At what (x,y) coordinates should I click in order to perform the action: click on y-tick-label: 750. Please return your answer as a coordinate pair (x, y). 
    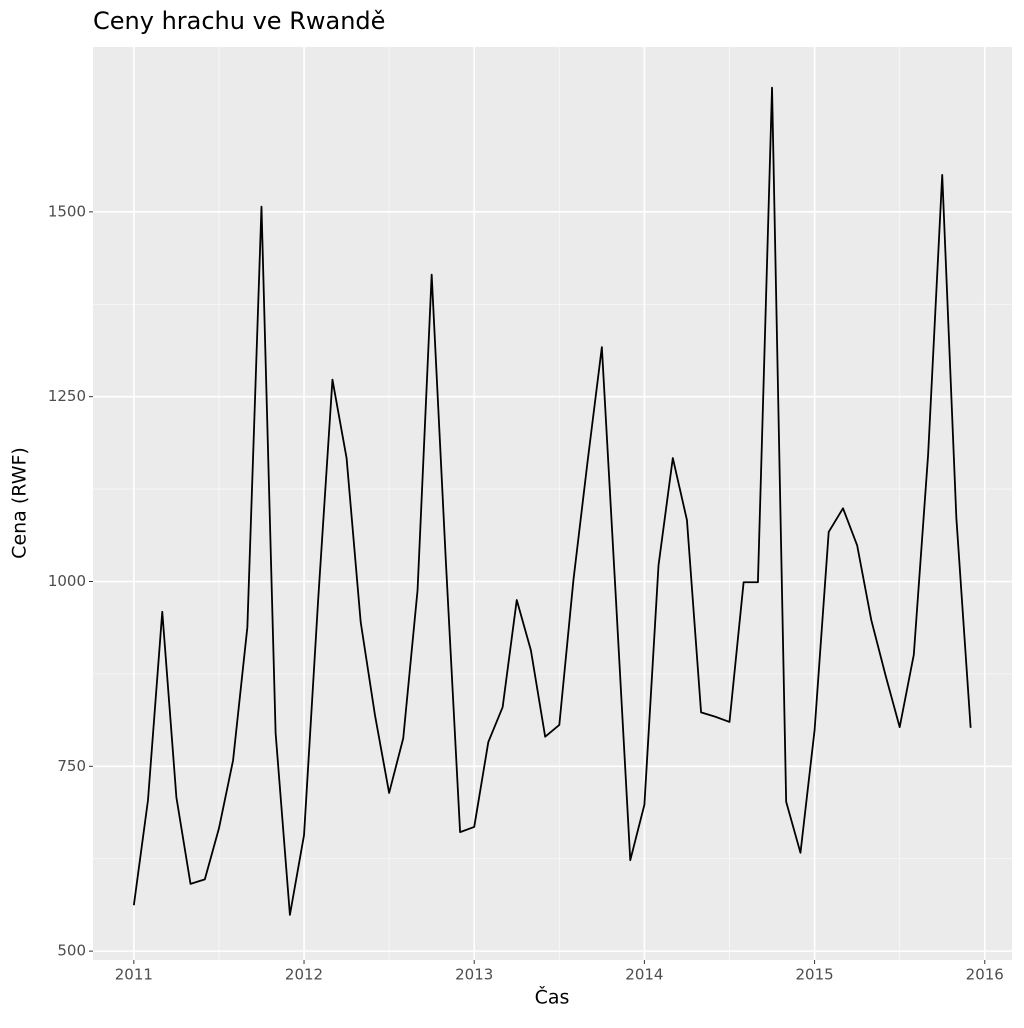
    Looking at the image, I should click on (71, 766).